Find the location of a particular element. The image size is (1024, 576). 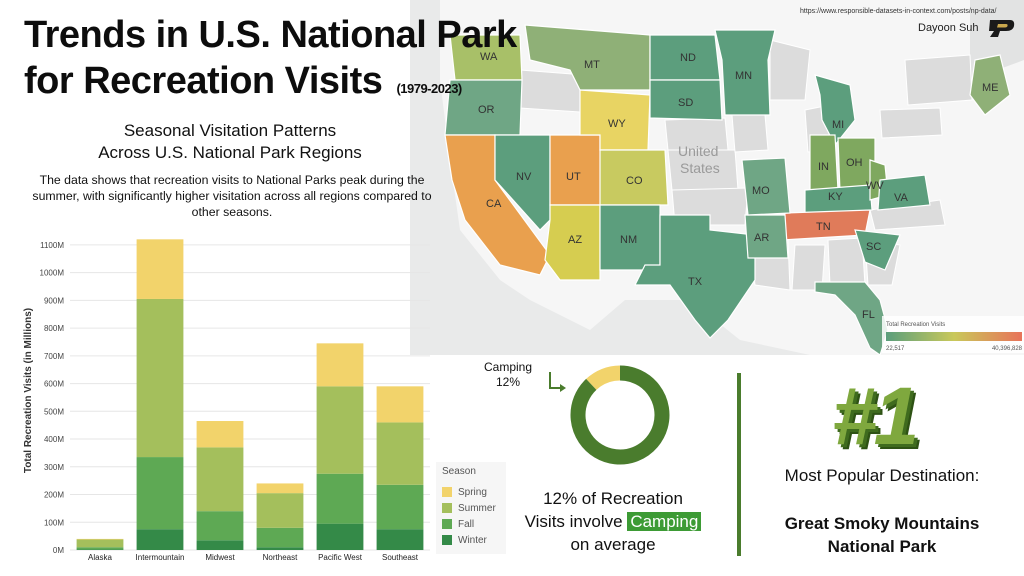

y-tick-label: 600M is located at coordinates (54, 384).